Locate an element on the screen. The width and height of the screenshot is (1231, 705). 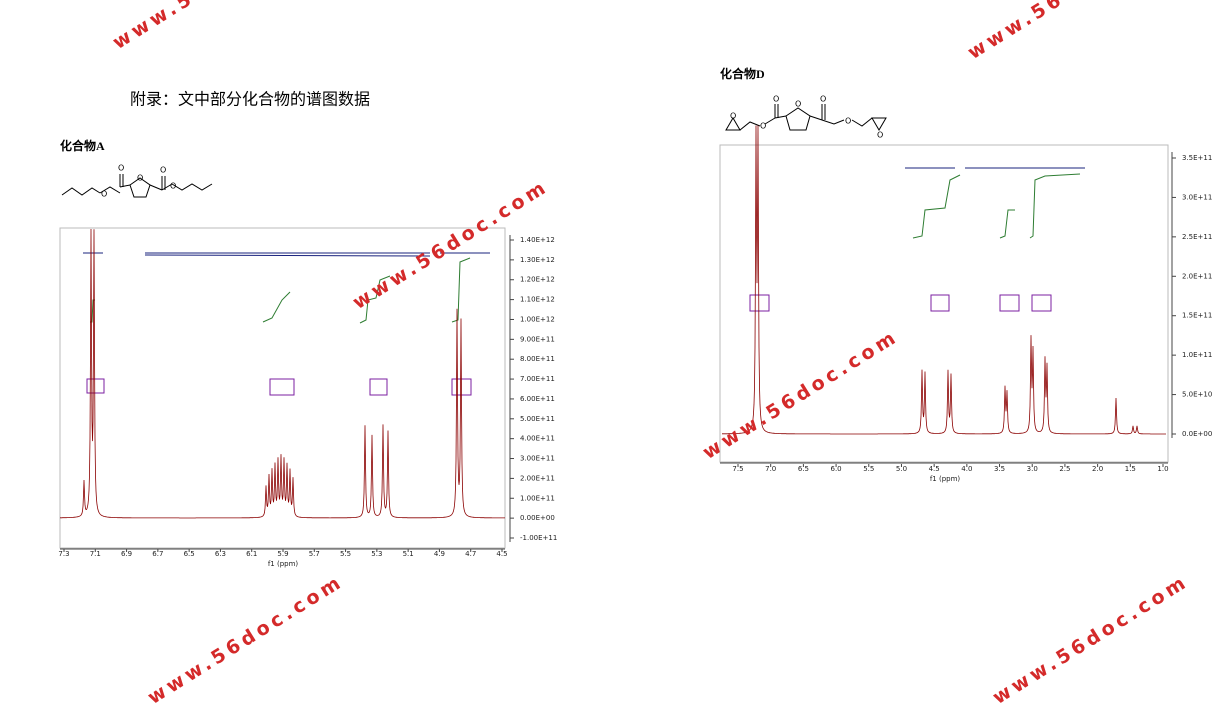
x-tick-label: 5.0 is located at coordinates (901, 469).